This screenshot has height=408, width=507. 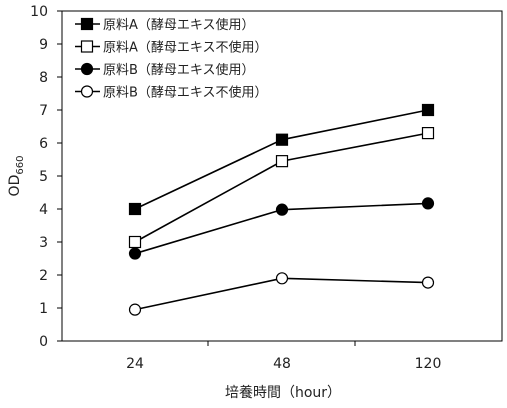 I want to click on x-axis-ticks: 24 48 120, so click(x=283, y=356).